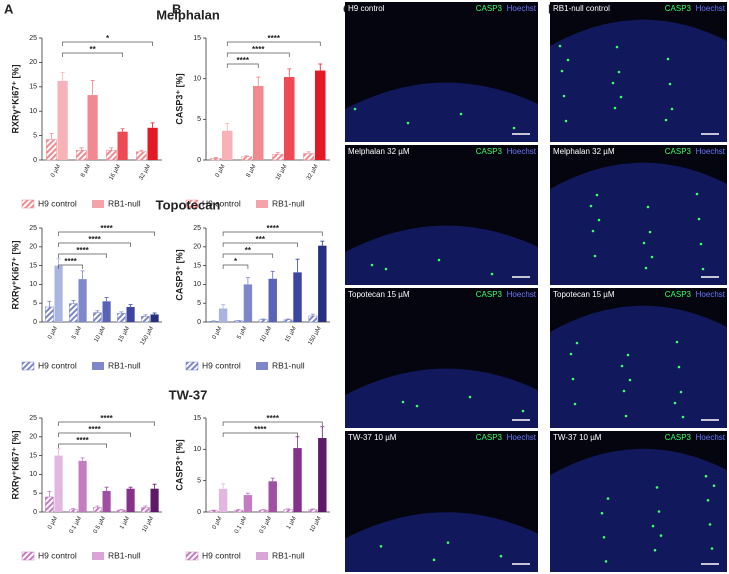 The width and height of the screenshot is (729, 574). I want to click on x-tick-label: 0.1 µM, so click(241, 525).